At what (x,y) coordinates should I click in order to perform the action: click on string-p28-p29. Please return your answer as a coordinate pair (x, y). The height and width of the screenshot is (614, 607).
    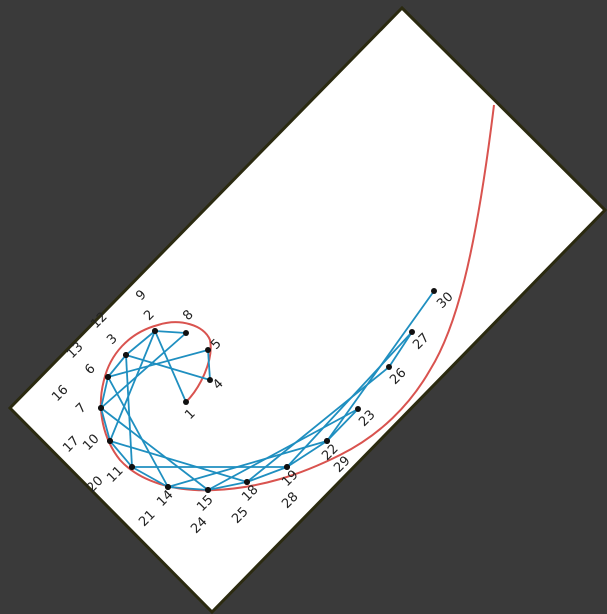
    Looking at the image, I should click on (307, 454).